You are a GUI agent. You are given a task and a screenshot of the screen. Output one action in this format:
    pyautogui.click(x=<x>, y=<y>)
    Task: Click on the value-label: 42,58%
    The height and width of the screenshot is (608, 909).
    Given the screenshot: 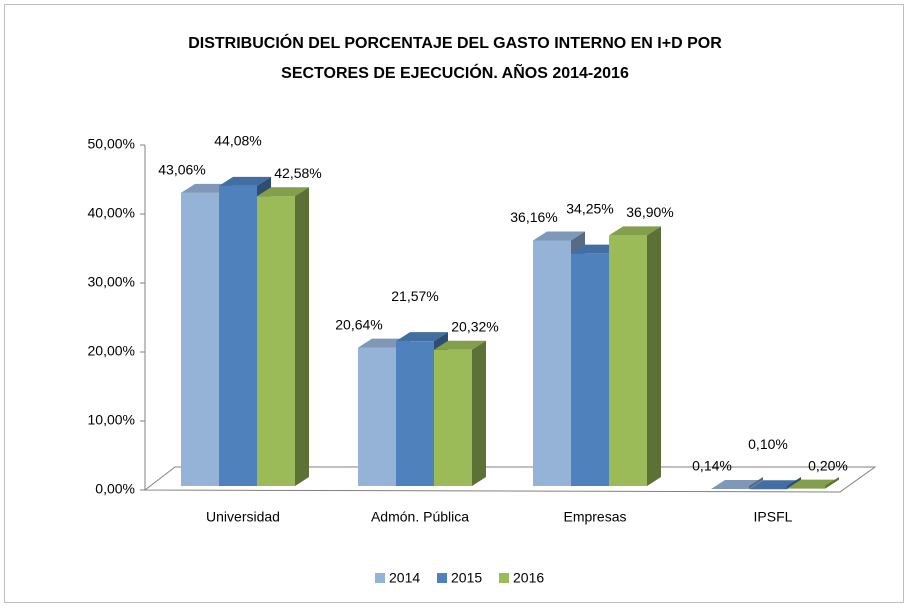 What is the action you would take?
    pyautogui.click(x=297, y=173)
    